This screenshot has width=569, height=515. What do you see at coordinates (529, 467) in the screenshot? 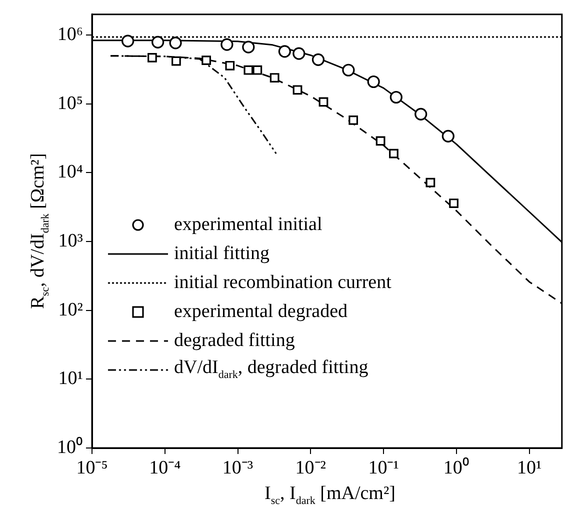
I see `x-tick-label: 10¹` at bounding box center [529, 467].